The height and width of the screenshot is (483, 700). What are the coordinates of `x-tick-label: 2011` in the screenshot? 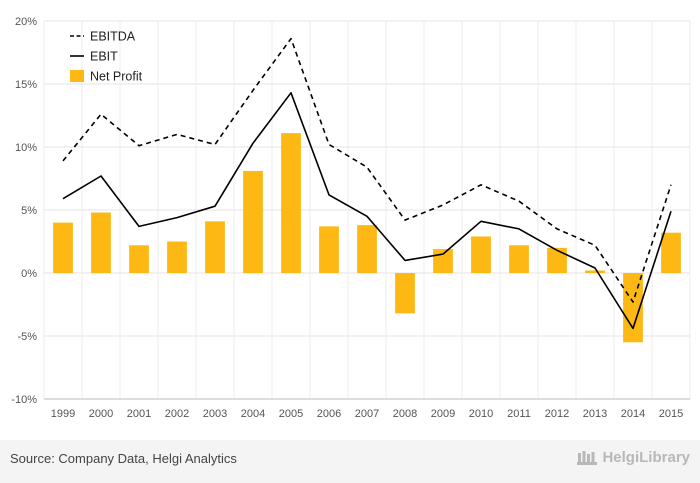 It's located at (519, 414).